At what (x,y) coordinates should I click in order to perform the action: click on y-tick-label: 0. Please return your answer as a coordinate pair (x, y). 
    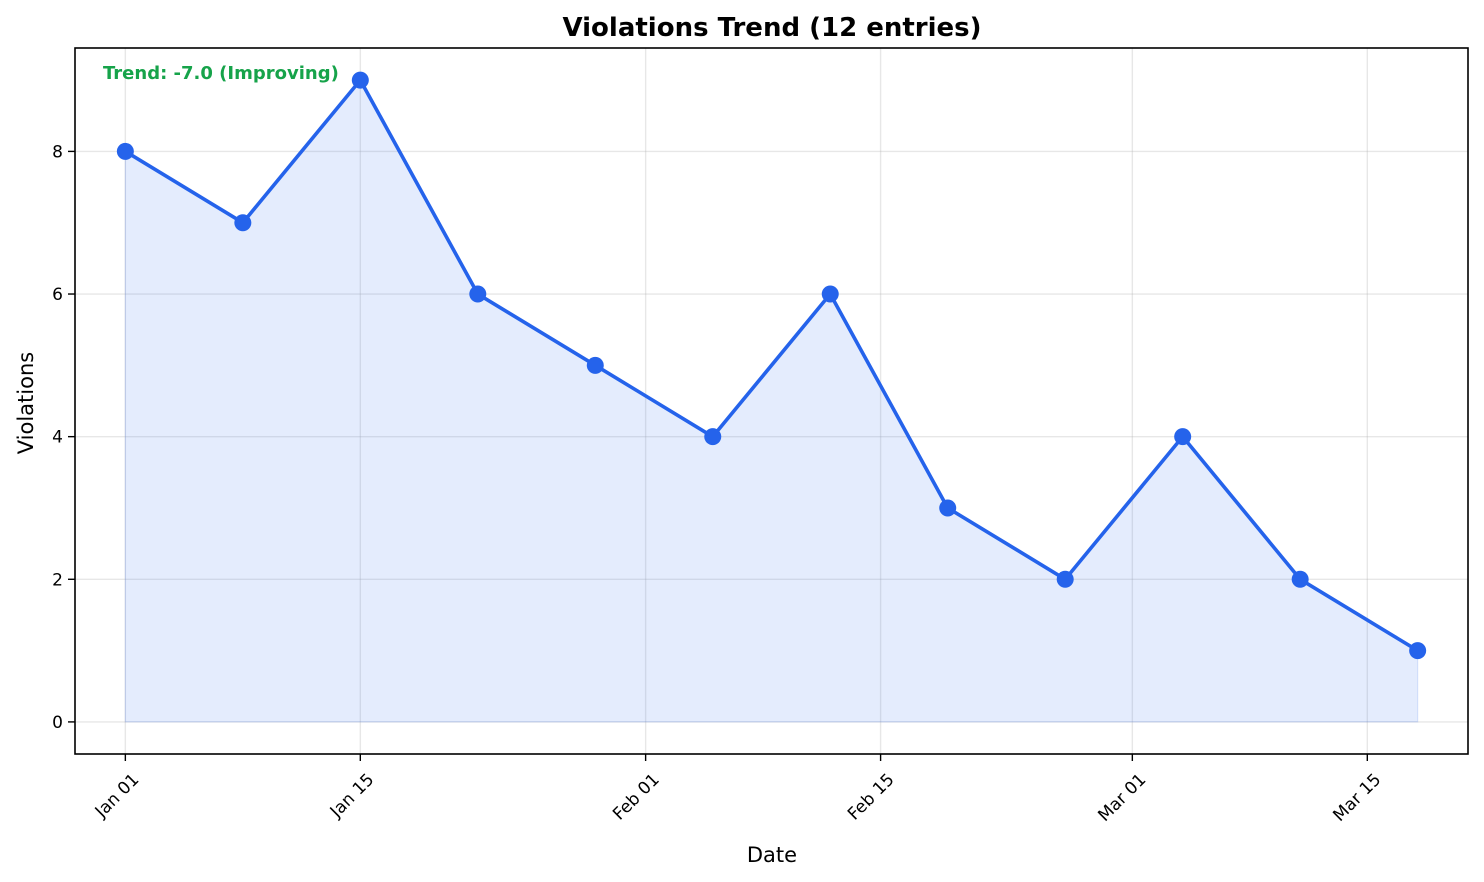
    Looking at the image, I should click on (57, 723).